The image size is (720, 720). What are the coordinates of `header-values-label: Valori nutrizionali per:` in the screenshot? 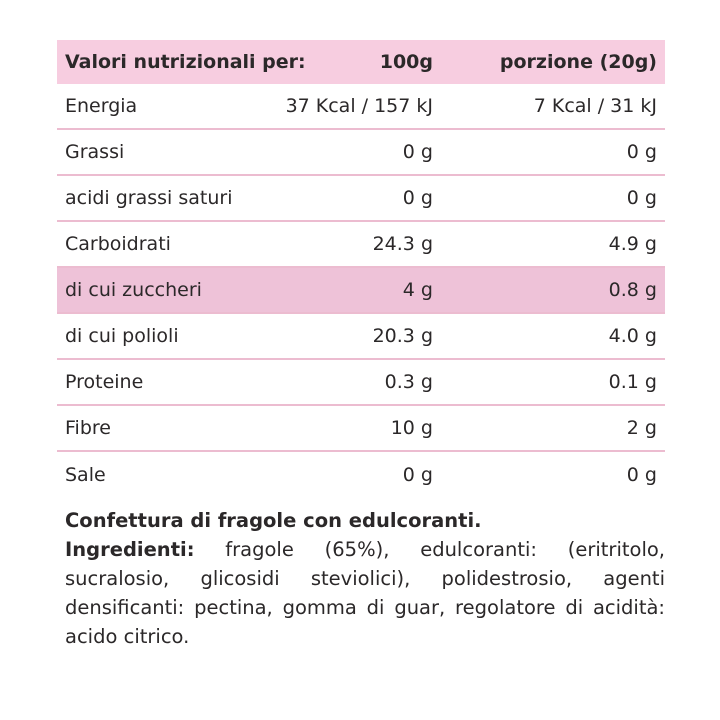 It's located at (185, 62).